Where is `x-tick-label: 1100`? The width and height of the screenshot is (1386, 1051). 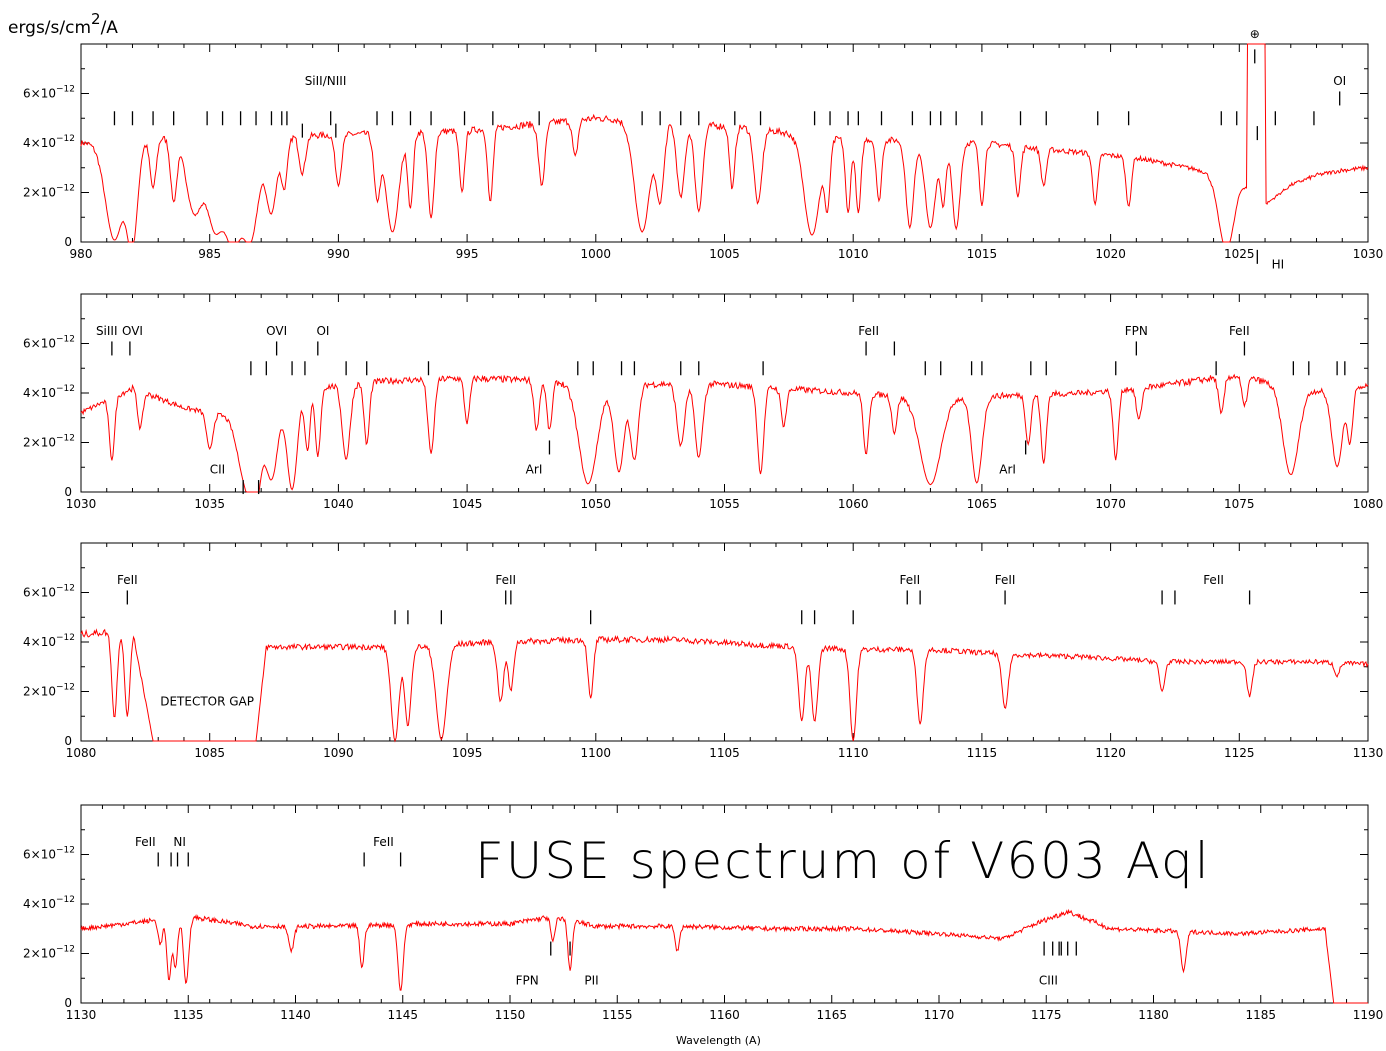 x-tick-label: 1100 is located at coordinates (596, 753).